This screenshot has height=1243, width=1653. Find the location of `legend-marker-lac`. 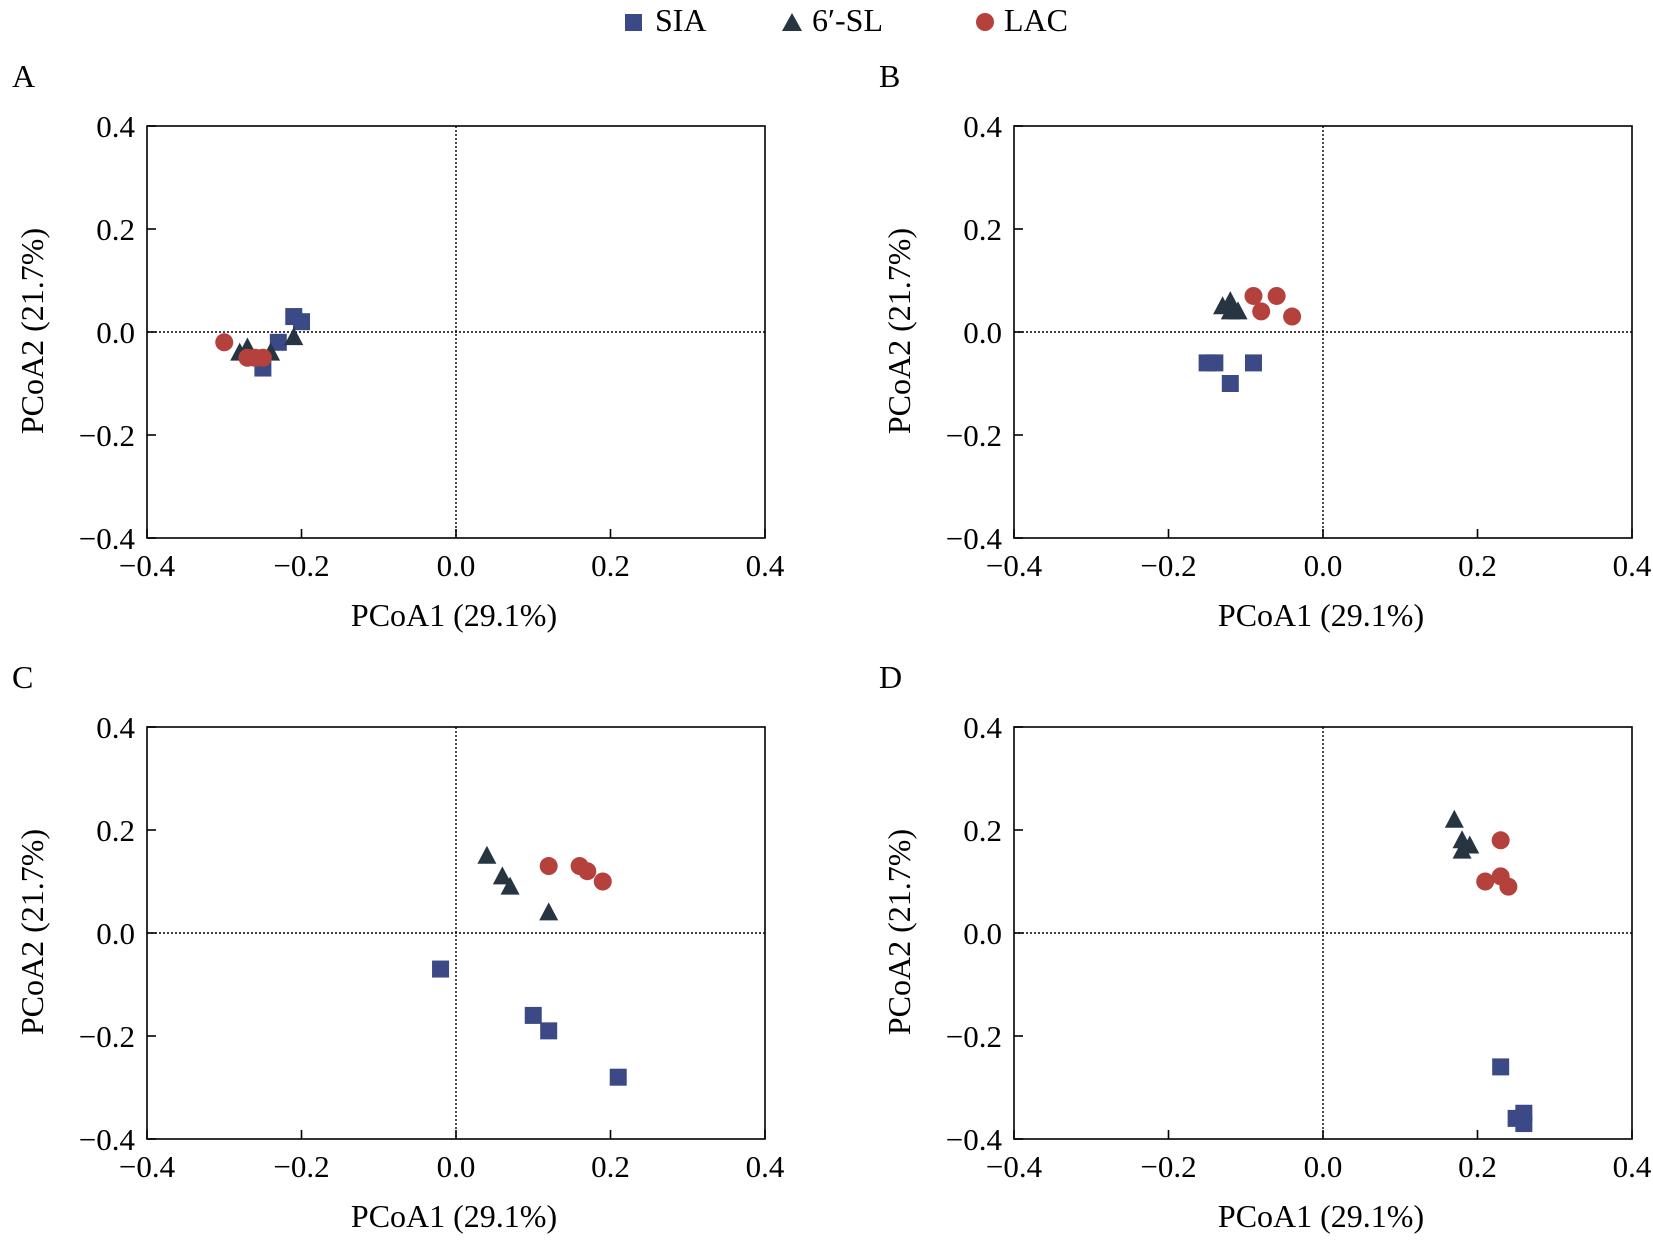

legend-marker-lac is located at coordinates (985, 22).